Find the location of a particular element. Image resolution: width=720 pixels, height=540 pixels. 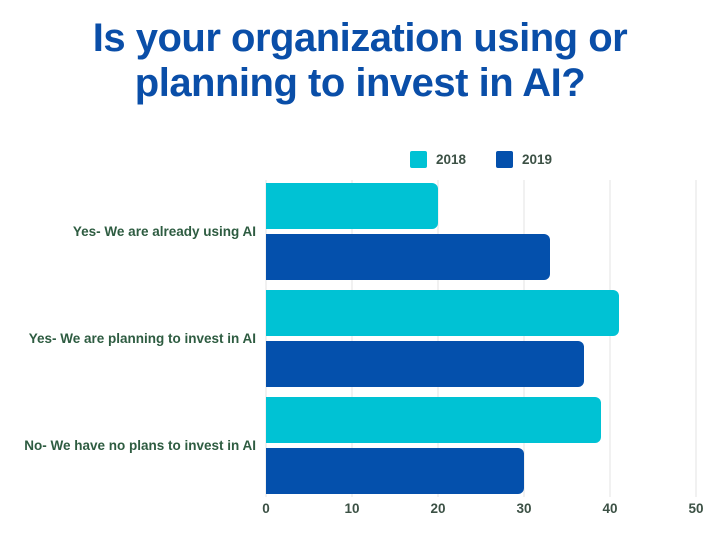

legend-item-2019: 2019 is located at coordinates (524, 159).